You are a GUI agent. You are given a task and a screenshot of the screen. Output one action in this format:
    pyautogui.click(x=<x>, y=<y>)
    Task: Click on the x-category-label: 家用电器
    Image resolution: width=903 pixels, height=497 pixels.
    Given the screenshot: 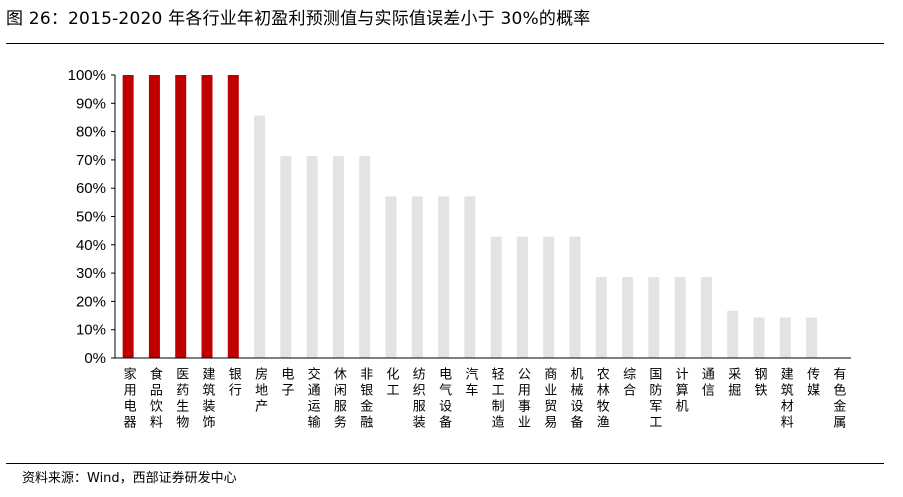 What is the action you would take?
    pyautogui.click(x=129, y=398)
    